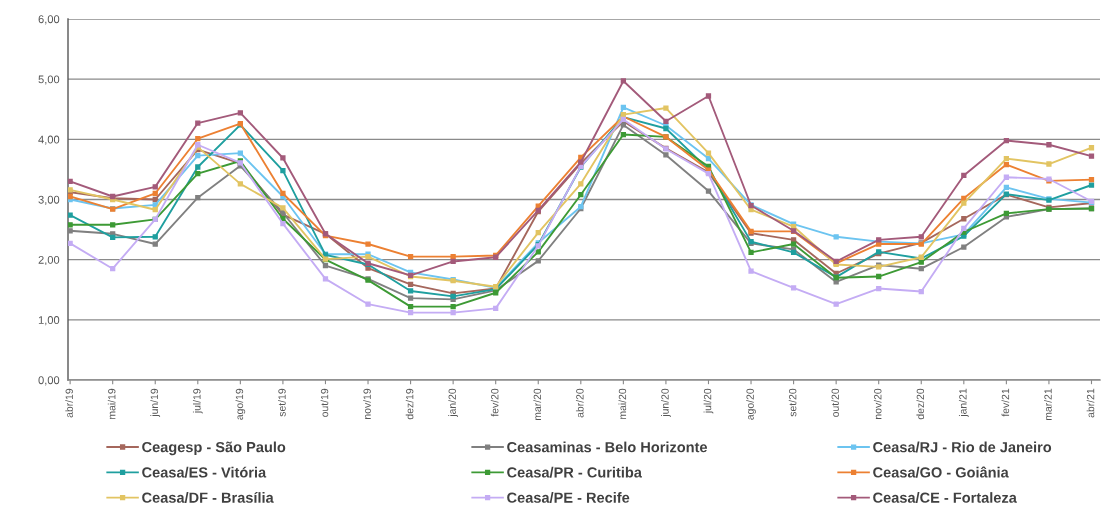  What do you see at coordinates (494, 402) in the screenshot?
I see `x-tick-label: fev/20` at bounding box center [494, 402].